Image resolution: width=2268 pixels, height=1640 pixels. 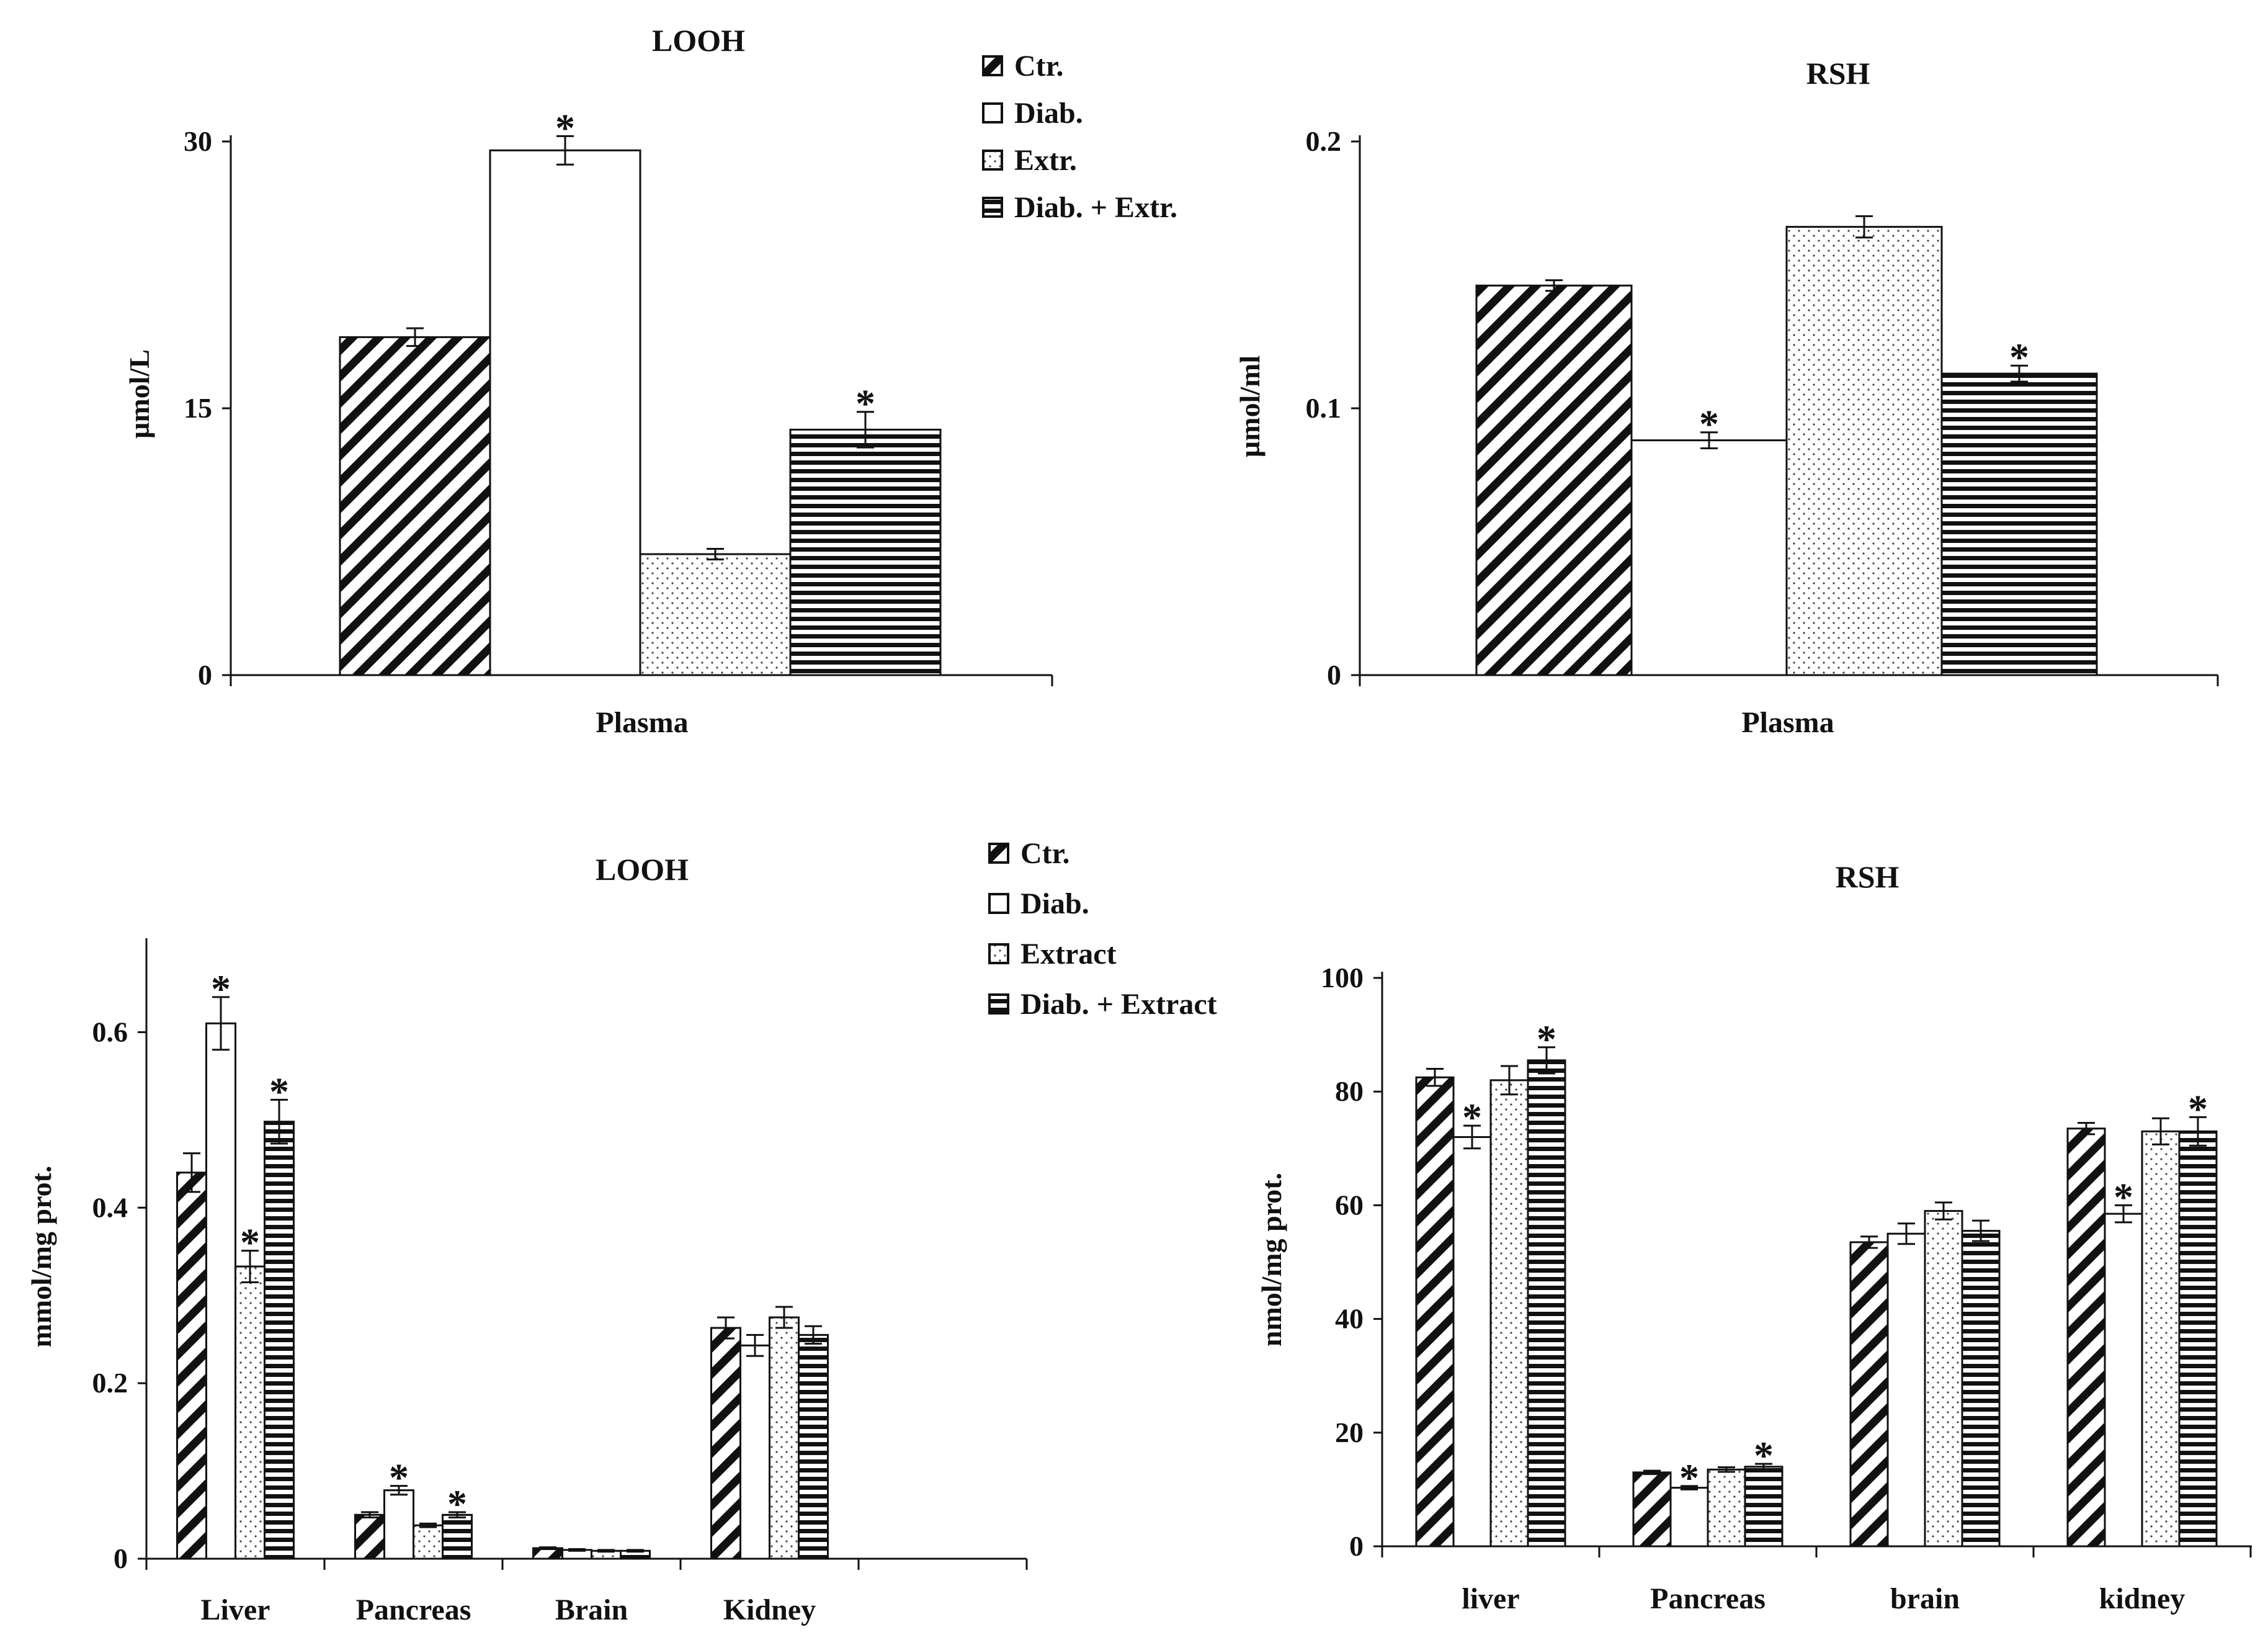 I want to click on x-category-label: kidney, so click(x=2142, y=1598).